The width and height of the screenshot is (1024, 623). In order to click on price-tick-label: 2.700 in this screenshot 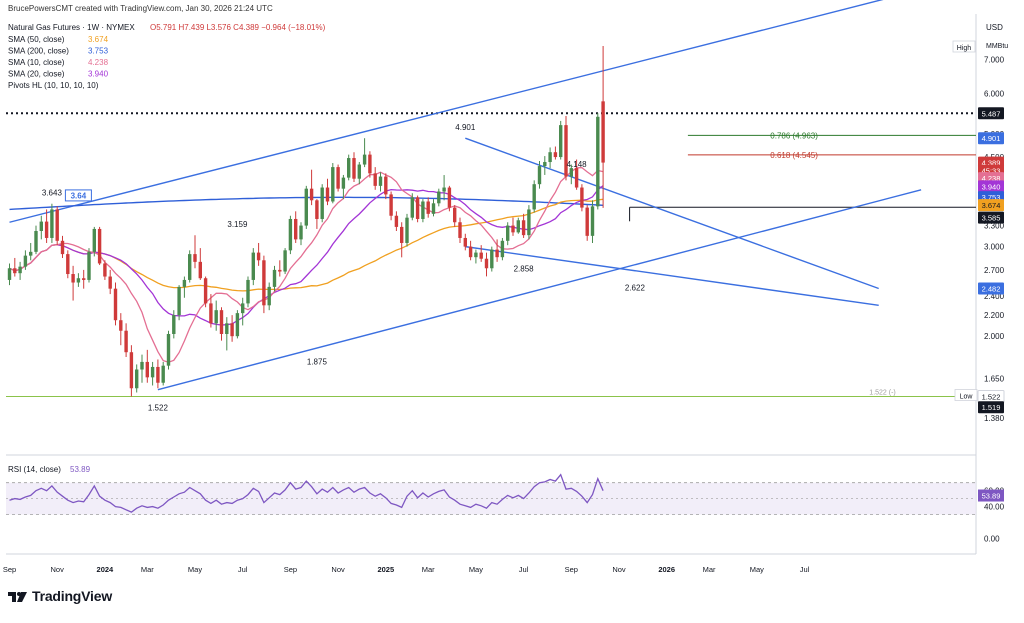, I will do `click(994, 270)`.